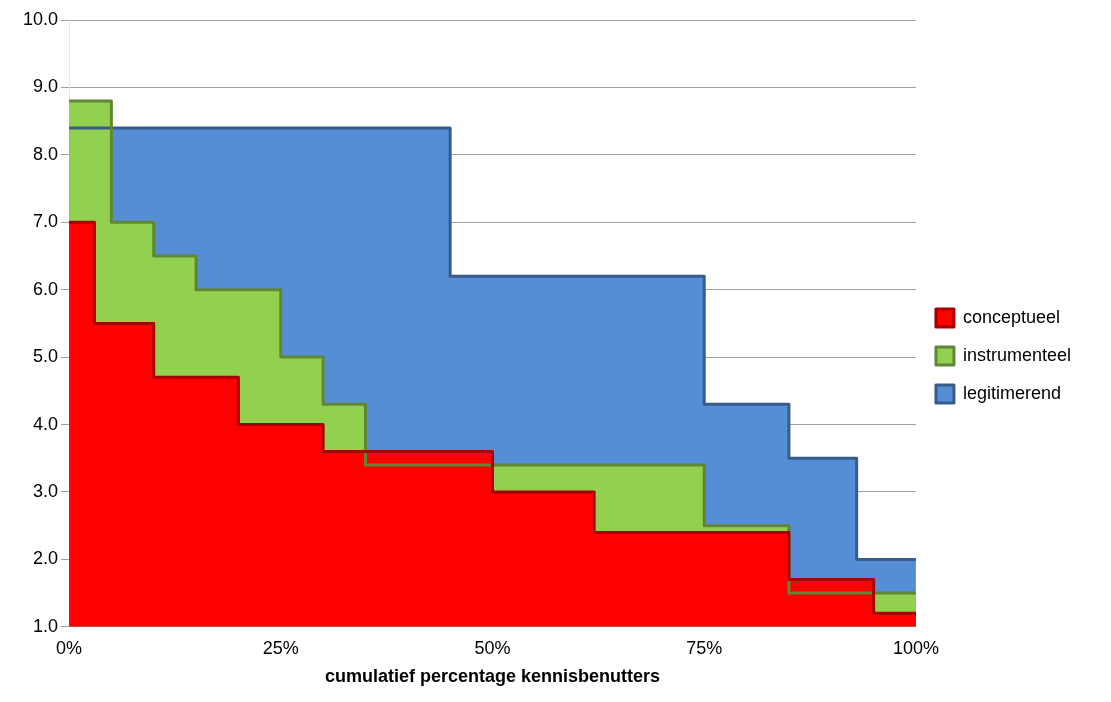 This screenshot has height=702, width=1111. Describe the element at coordinates (46, 153) in the screenshot. I see `y-tick-label: 8.0` at that location.